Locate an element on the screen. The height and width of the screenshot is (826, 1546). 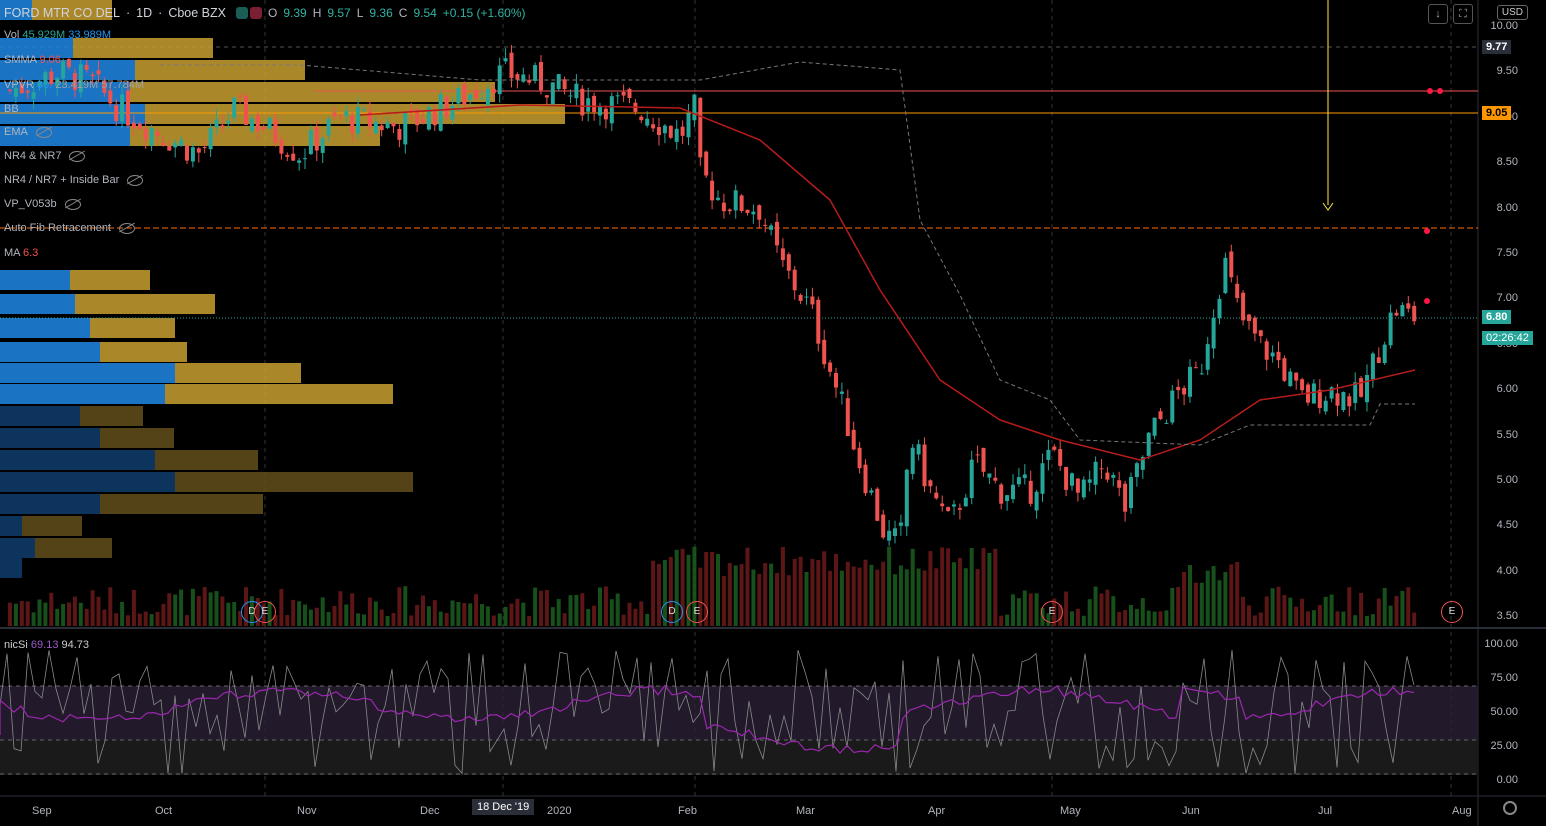
indicator-nr4-nr7: NR4 & NR7 is located at coordinates (45, 156).